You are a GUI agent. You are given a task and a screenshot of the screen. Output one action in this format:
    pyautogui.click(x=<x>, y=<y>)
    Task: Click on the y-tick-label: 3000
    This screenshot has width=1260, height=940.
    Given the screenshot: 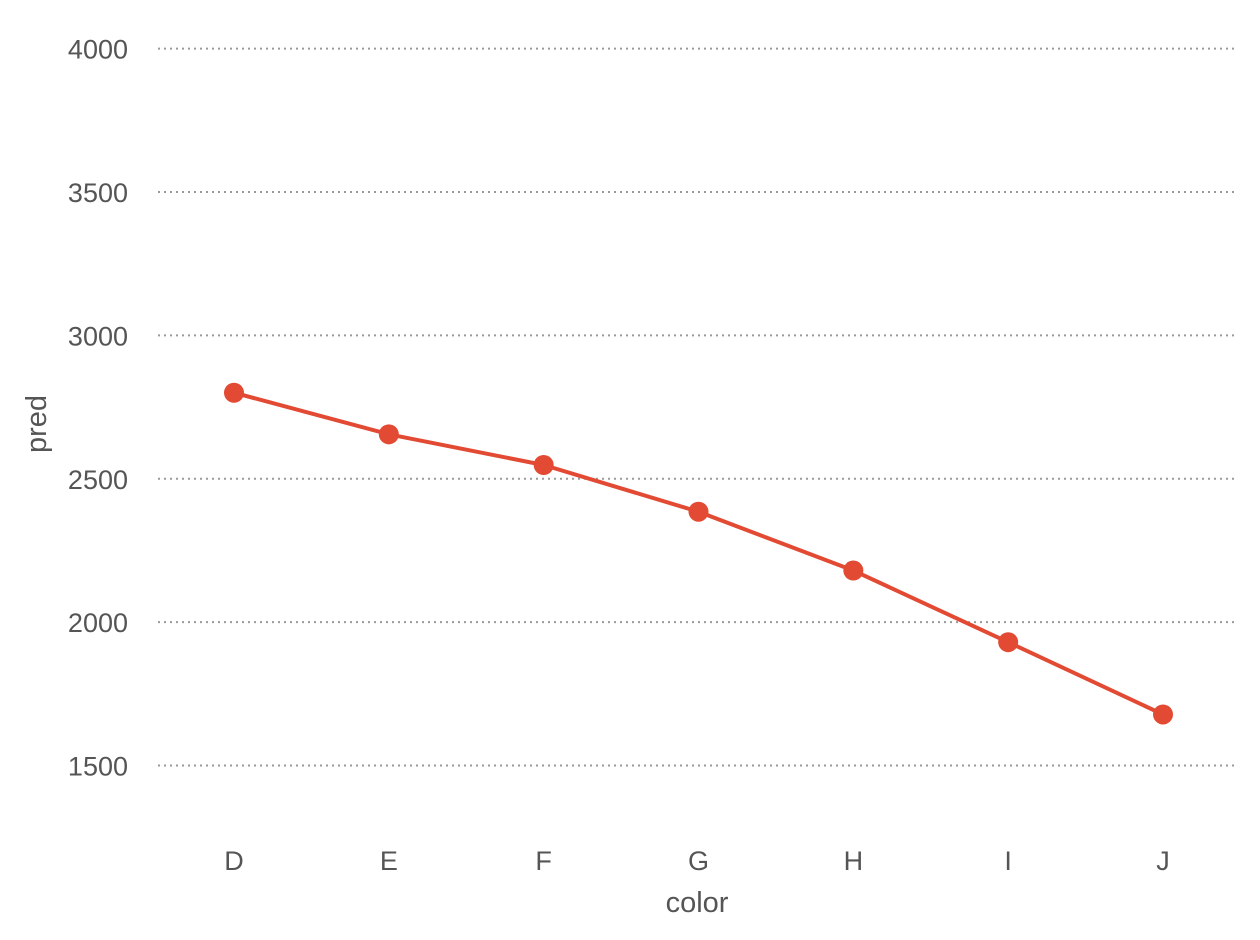 What is the action you would take?
    pyautogui.click(x=98, y=336)
    